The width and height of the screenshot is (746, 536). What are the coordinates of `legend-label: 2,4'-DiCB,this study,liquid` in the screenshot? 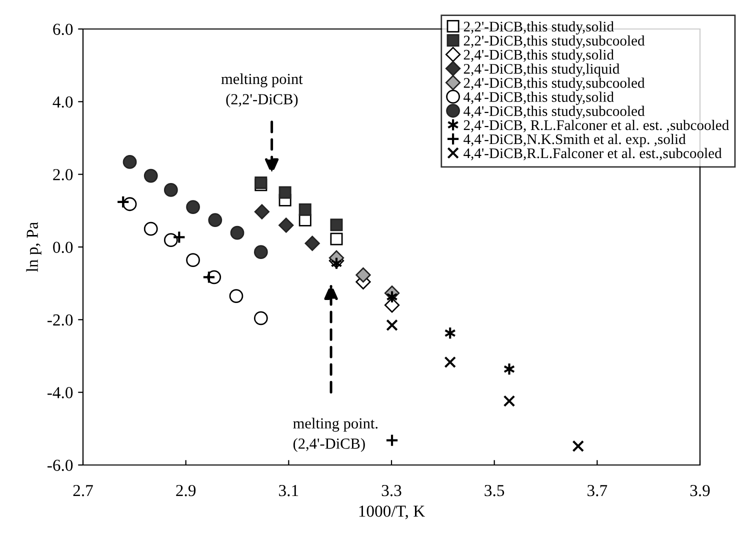 It's located at (542, 70).